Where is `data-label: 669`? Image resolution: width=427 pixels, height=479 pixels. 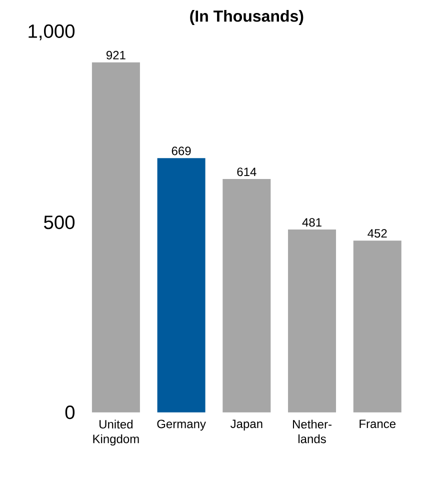 data-label: 669 is located at coordinates (181, 151).